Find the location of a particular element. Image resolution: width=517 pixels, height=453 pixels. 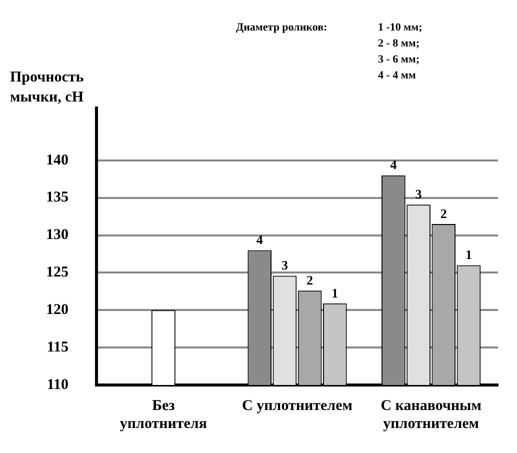

text: 4 is located at coordinates (259, 240).